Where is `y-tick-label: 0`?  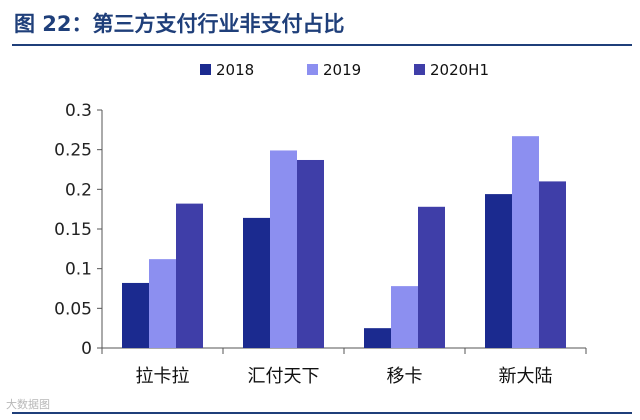
y-tick-label: 0 is located at coordinates (86, 349).